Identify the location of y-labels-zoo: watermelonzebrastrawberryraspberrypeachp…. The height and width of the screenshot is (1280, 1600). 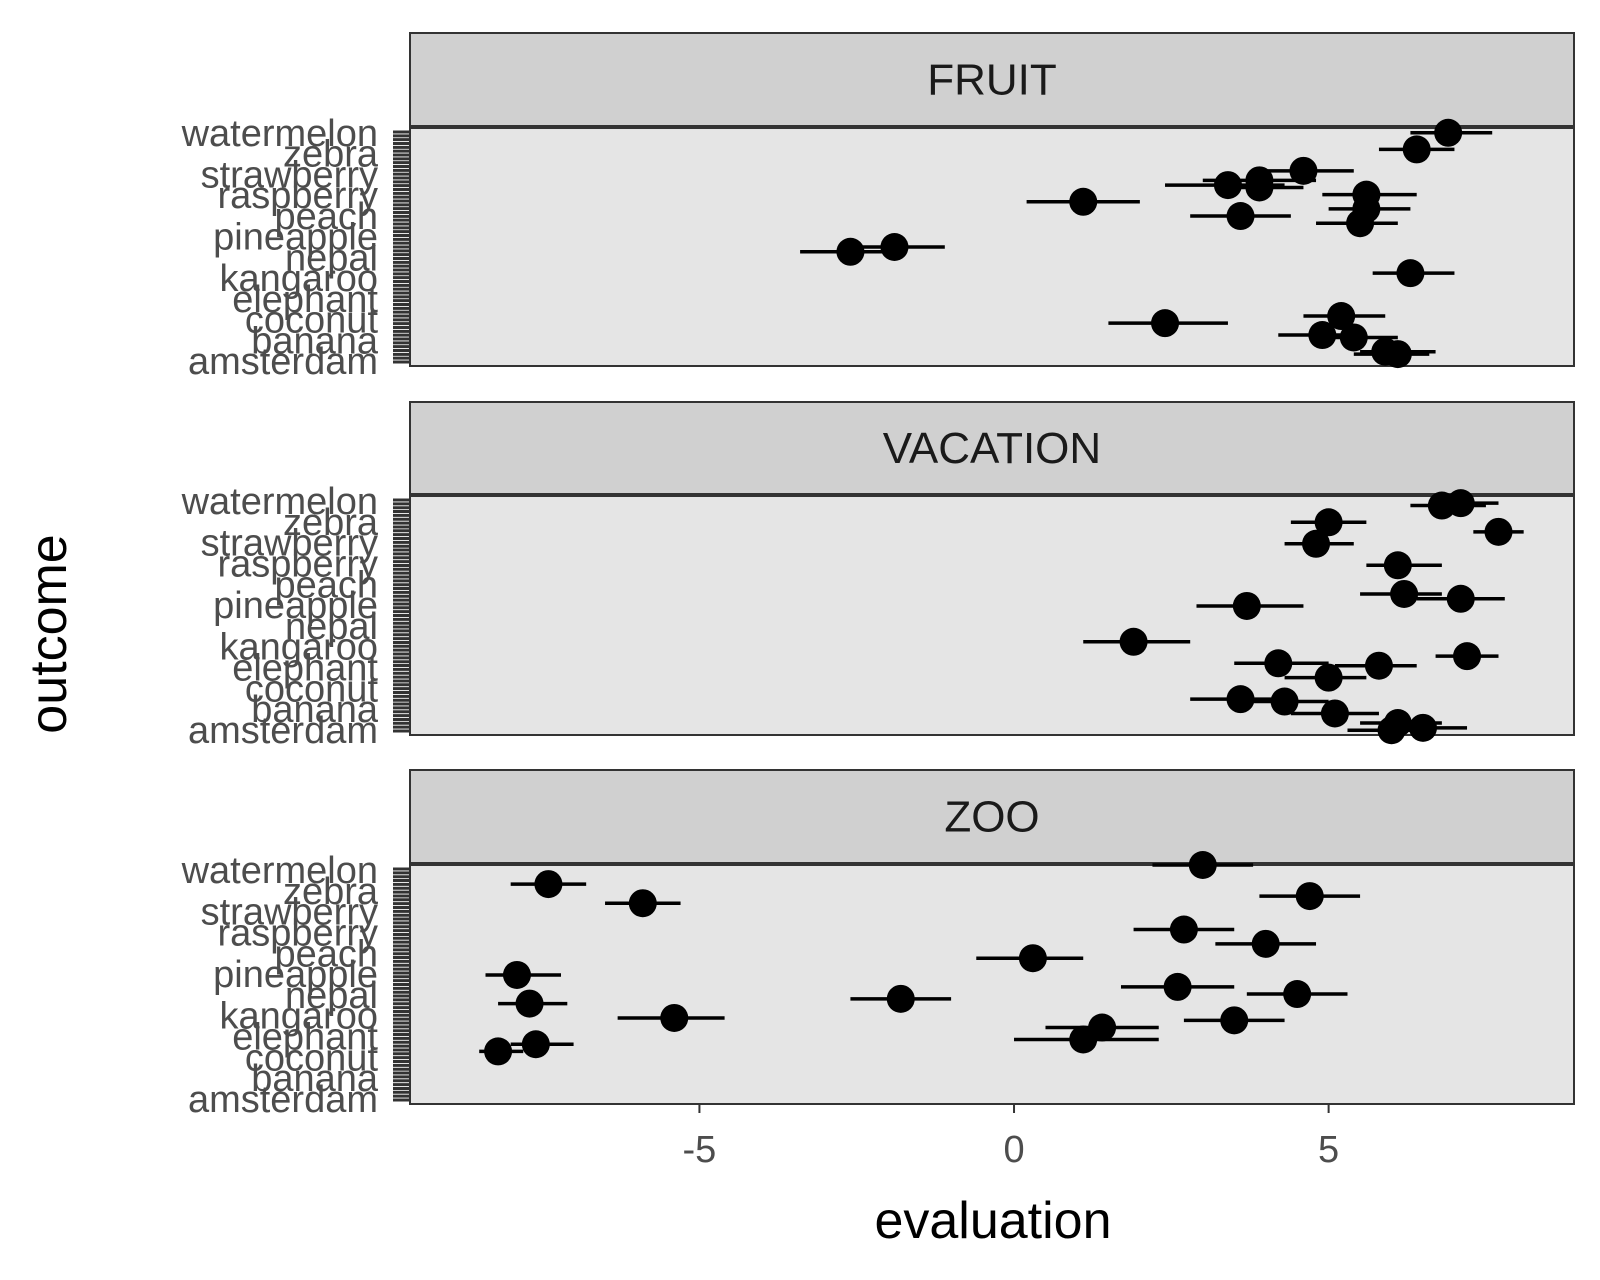
(280, 985).